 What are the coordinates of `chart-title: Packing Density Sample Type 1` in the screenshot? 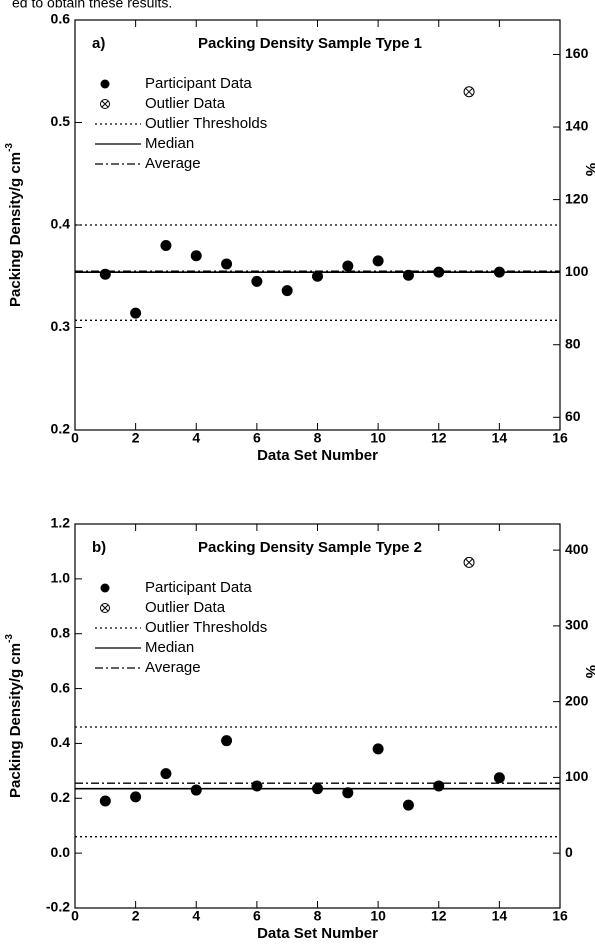 It's located at (310, 43).